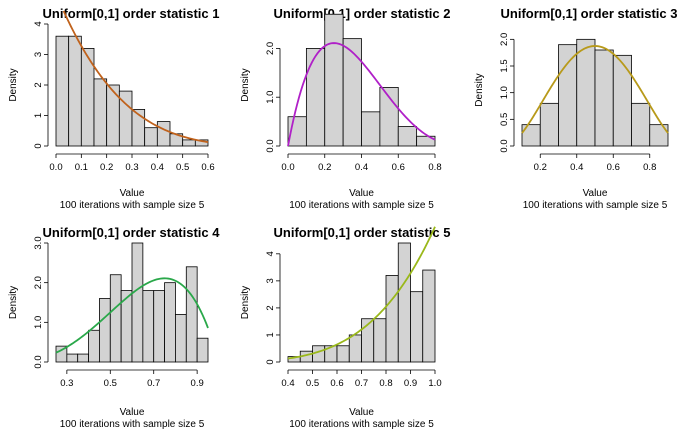 The height and width of the screenshot is (432, 700). Describe the element at coordinates (132, 232) in the screenshot. I see `chart-title: Uniform[0,1] order statistic 4` at that location.